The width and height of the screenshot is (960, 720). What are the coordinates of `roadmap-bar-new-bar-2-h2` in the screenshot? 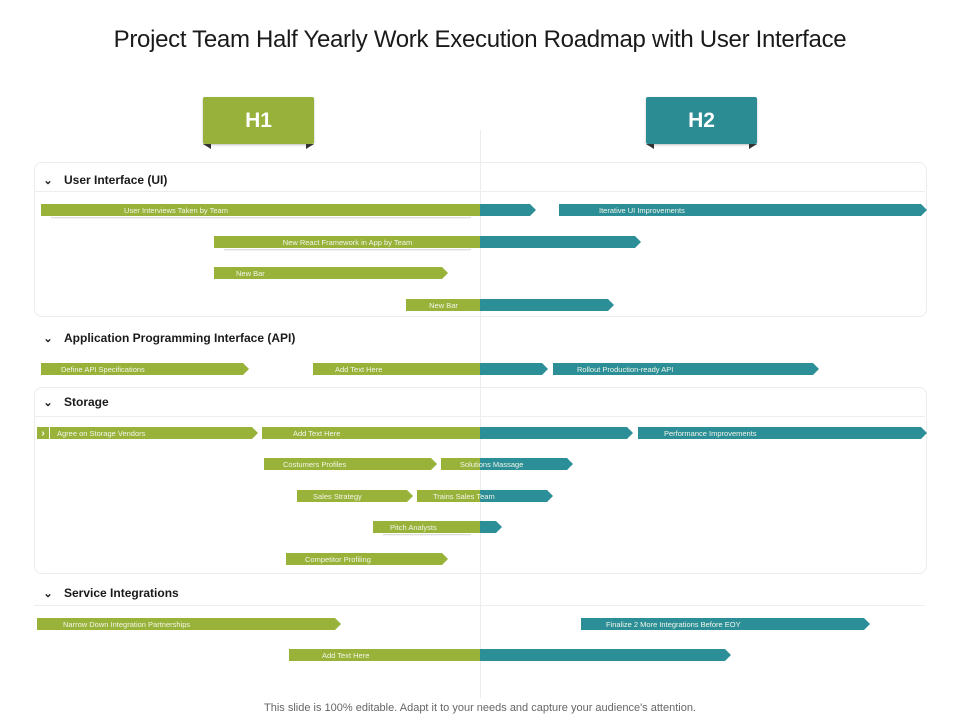 It's located at (547, 305).